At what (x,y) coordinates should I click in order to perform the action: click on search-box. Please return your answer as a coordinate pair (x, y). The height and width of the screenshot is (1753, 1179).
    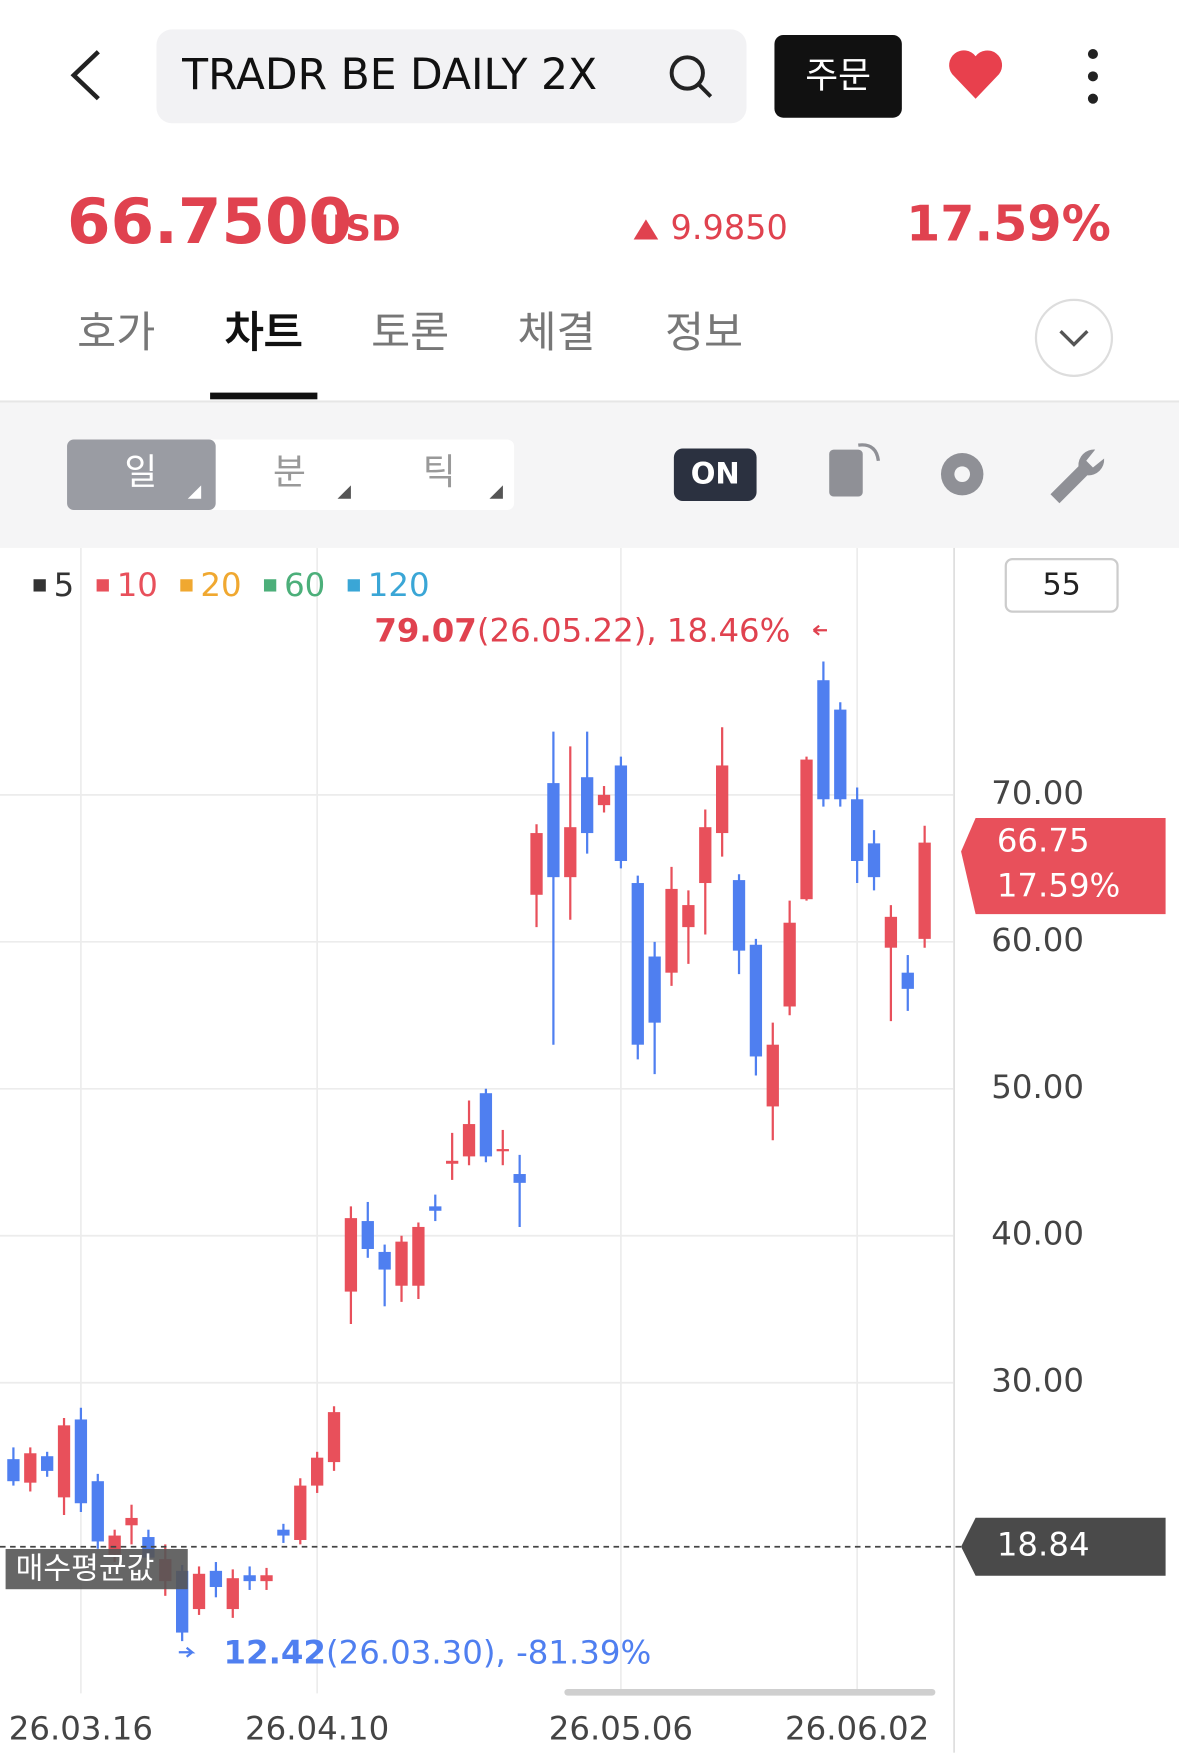
    Looking at the image, I should click on (451, 76).